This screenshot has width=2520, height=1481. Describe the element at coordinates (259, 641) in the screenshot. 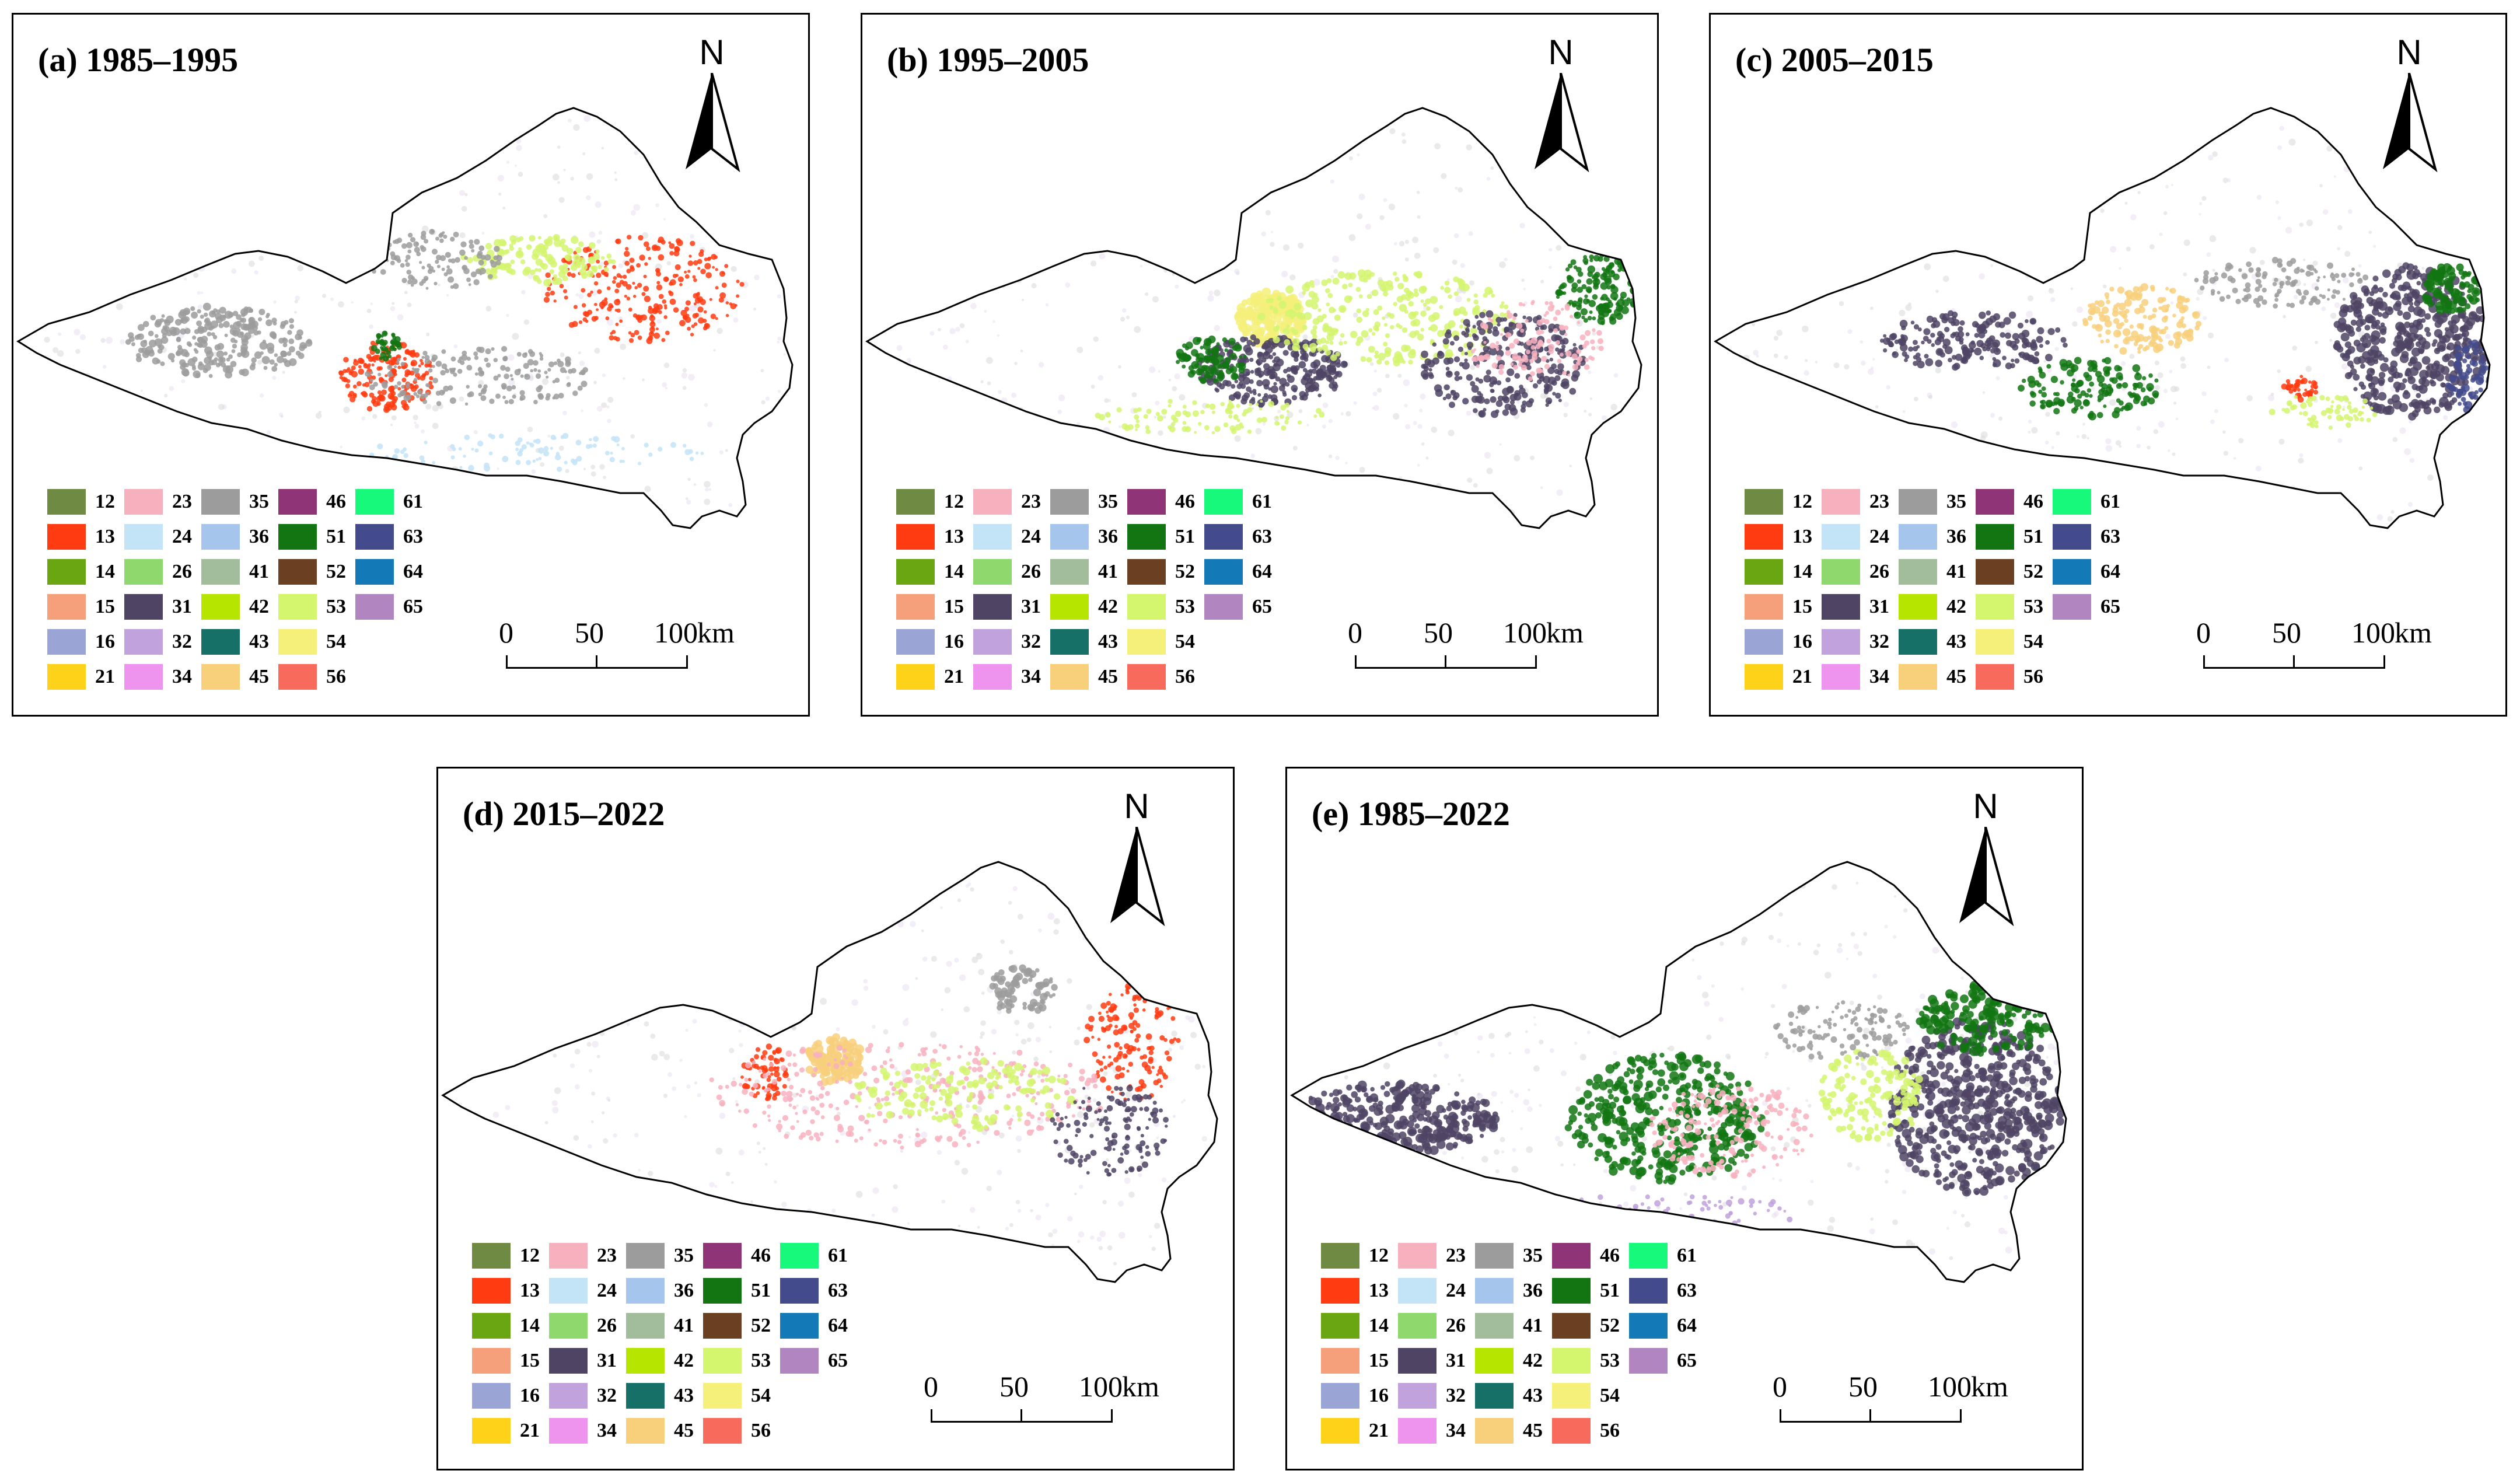

I see `legend-label: 43` at that location.